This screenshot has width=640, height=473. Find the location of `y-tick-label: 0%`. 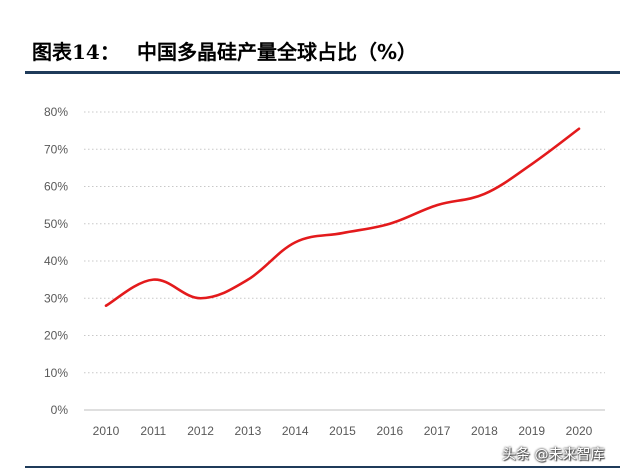

y-tick-label: 0% is located at coordinates (60, 410).